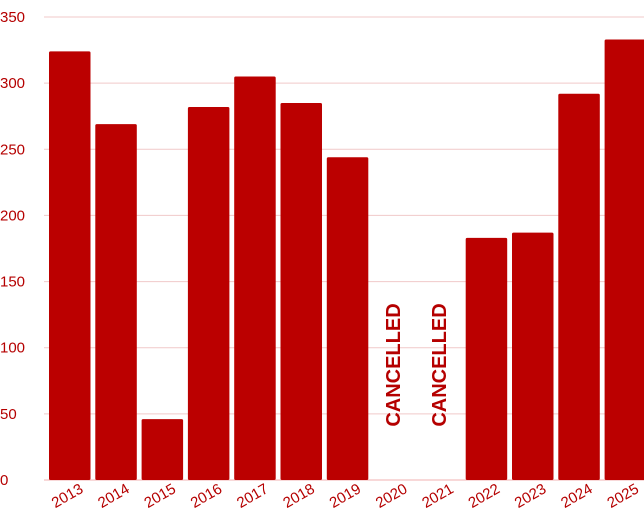 The height and width of the screenshot is (526, 644). Describe the element at coordinates (113, 495) in the screenshot. I see `x-tick-label-2014: 2014` at that location.